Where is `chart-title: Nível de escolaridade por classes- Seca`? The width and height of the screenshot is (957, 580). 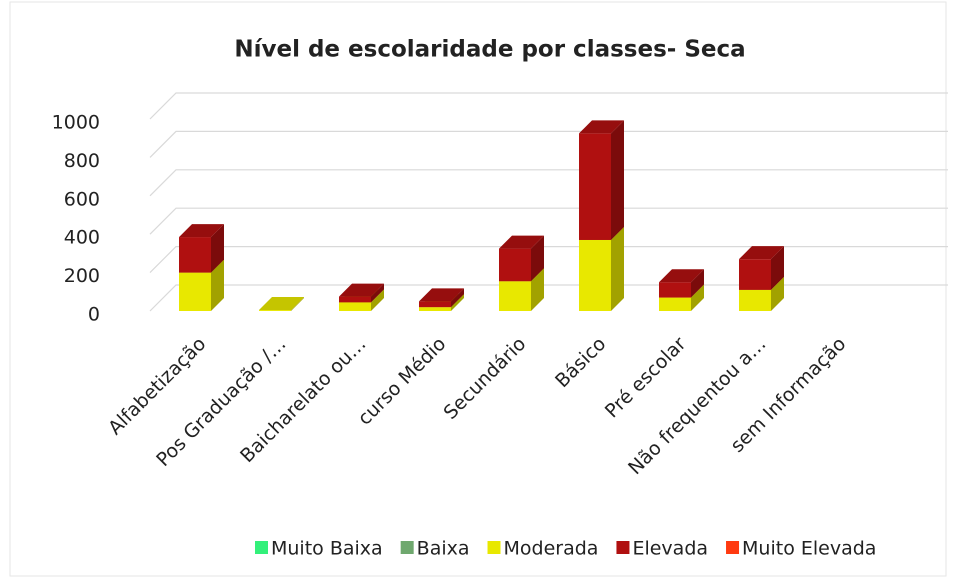 chart-title: Nível de escolaridade por classes- Seca is located at coordinates (489, 50).